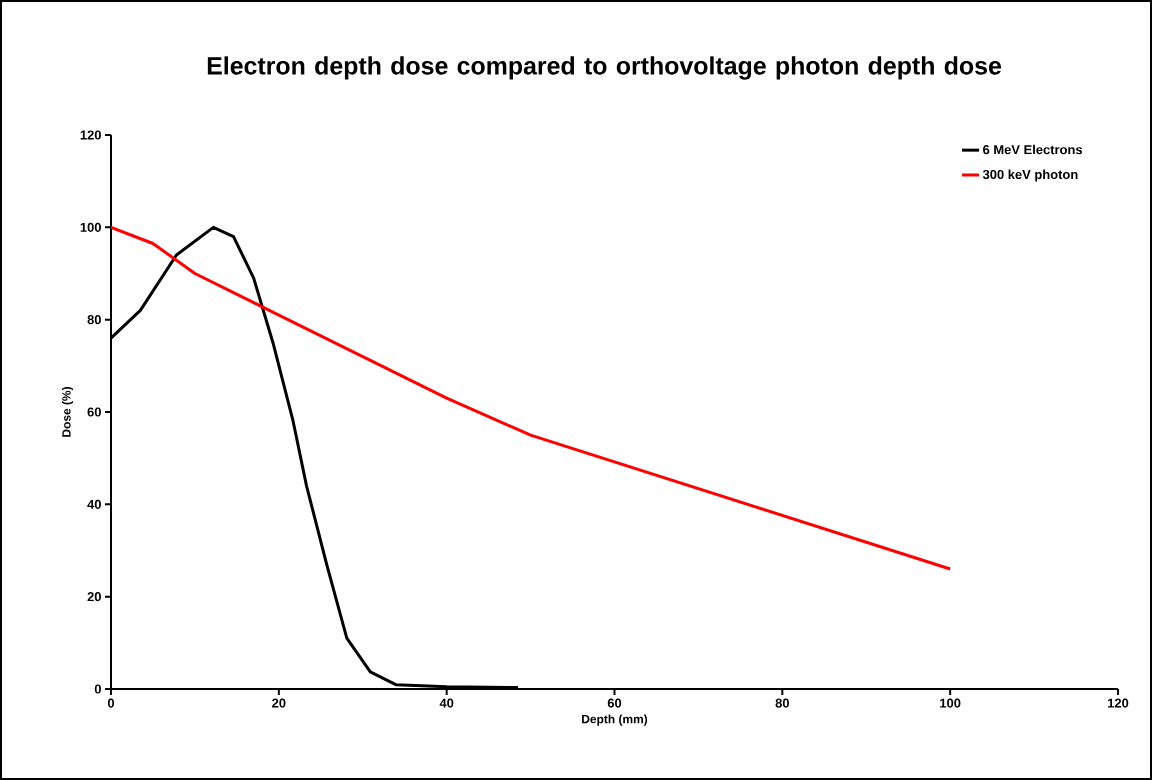 Image resolution: width=1152 pixels, height=780 pixels. Describe the element at coordinates (67, 412) in the screenshot. I see `y-axis-title: Dose (%)` at that location.